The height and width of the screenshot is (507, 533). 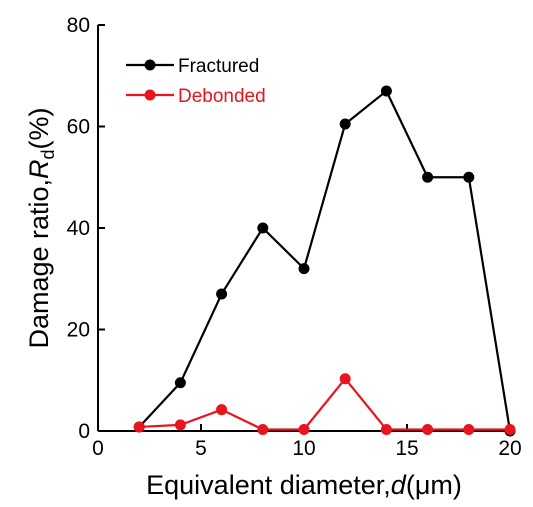 What do you see at coordinates (78, 25) in the screenshot?
I see `y-tick-label: 80` at bounding box center [78, 25].